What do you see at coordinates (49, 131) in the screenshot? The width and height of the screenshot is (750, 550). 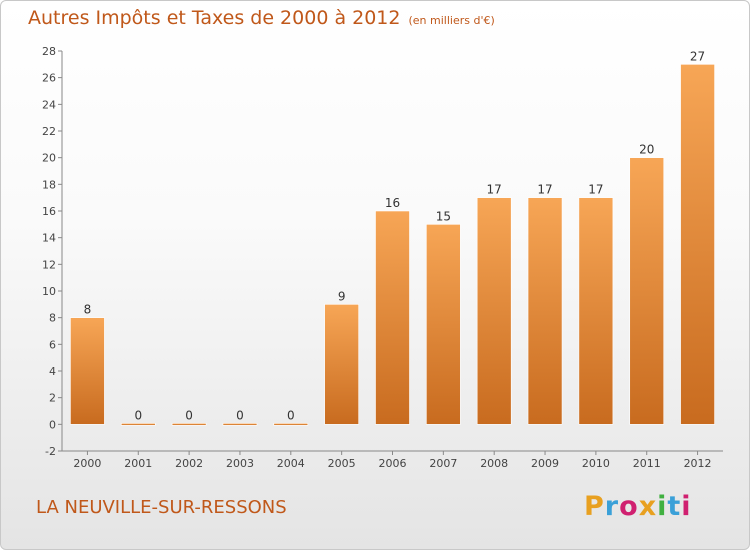 I see `y-tick-label: 22` at bounding box center [49, 131].